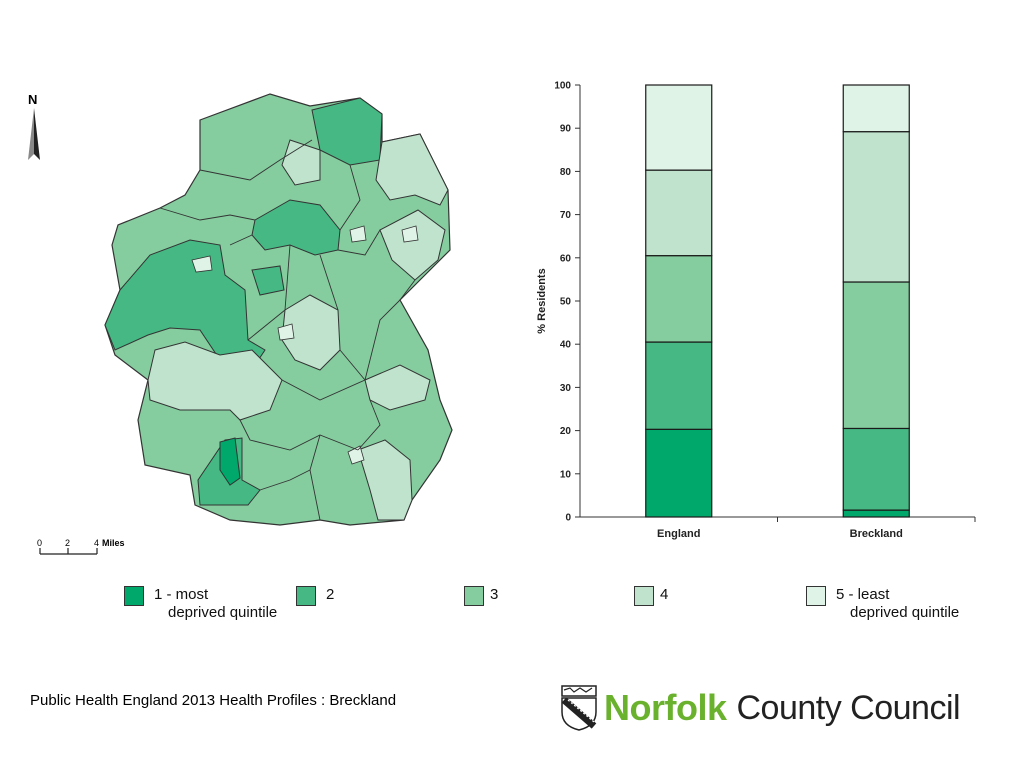  I want to click on legend-sublabel-1: deprived quintile, so click(223, 612).